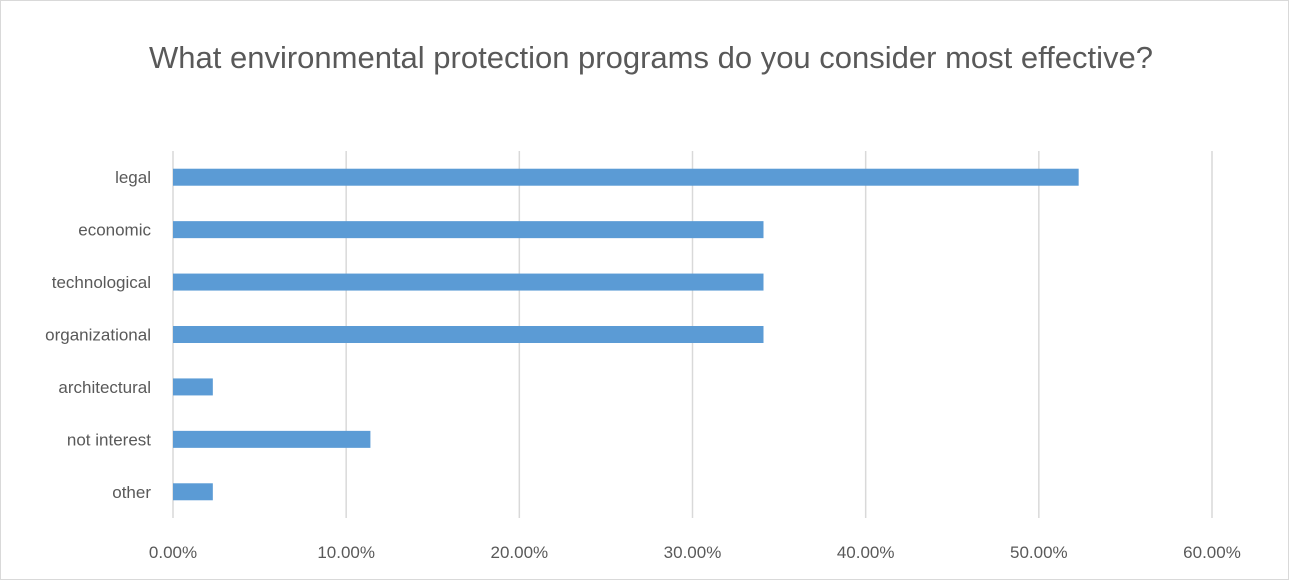 This screenshot has width=1289, height=581. Describe the element at coordinates (133, 177) in the screenshot. I see `category-label: legal` at that location.